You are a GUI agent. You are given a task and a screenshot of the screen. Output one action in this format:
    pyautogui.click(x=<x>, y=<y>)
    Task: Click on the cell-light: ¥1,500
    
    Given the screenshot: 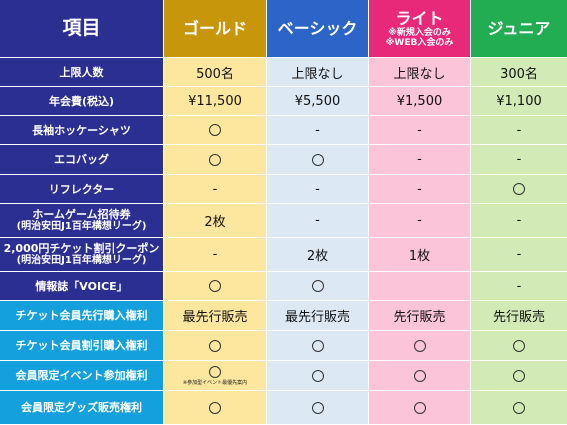 What is the action you would take?
    pyautogui.click(x=420, y=101)
    